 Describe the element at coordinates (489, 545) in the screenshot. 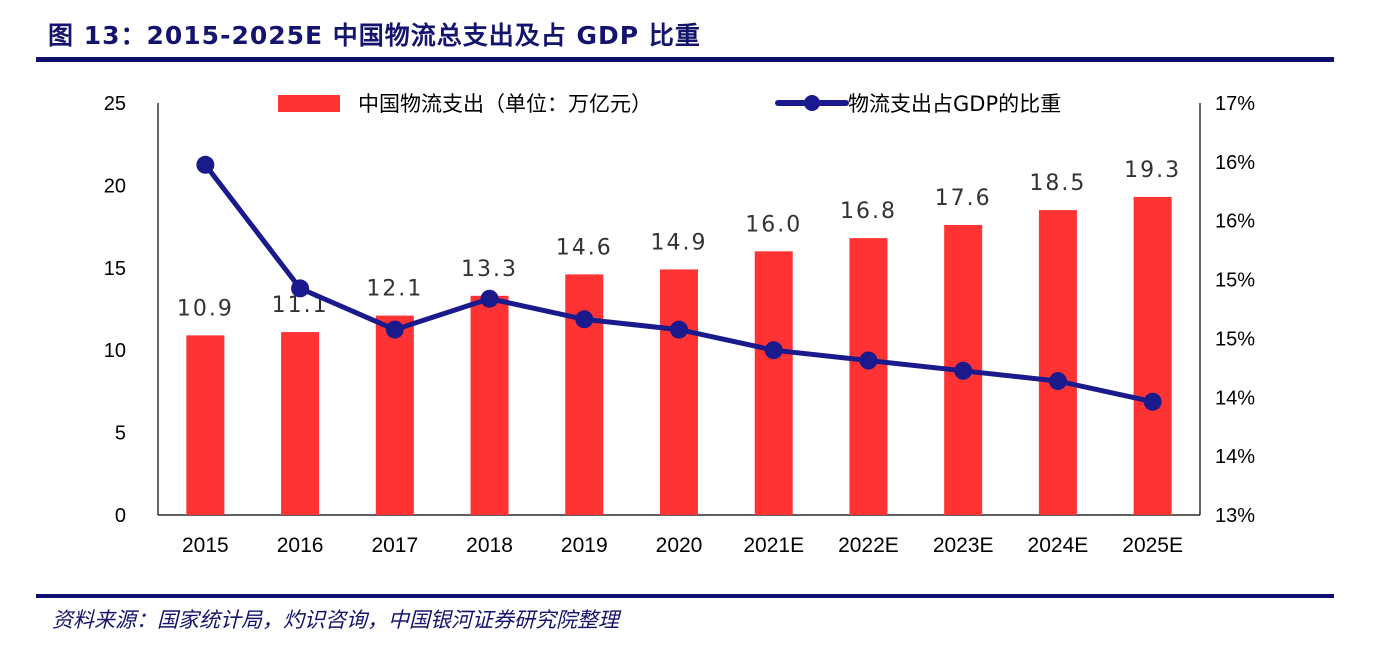

I see `x-tick-label: 2018` at that location.